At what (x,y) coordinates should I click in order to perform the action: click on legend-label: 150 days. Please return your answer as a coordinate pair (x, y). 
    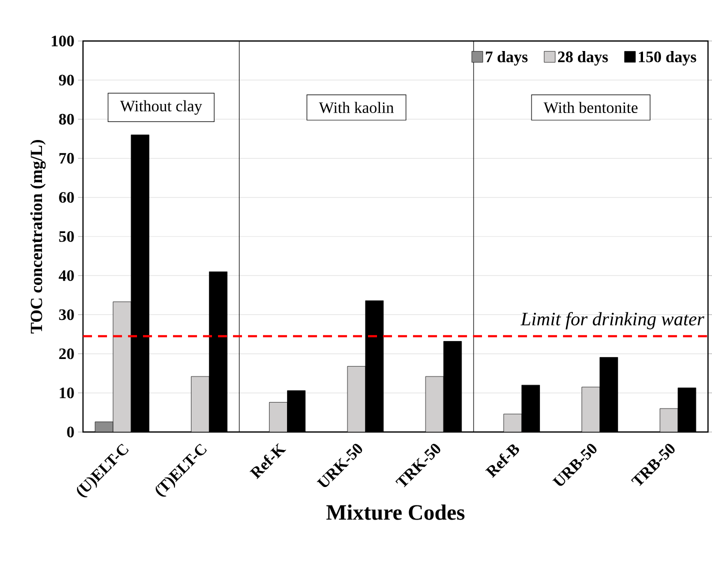
    Looking at the image, I should click on (667, 58).